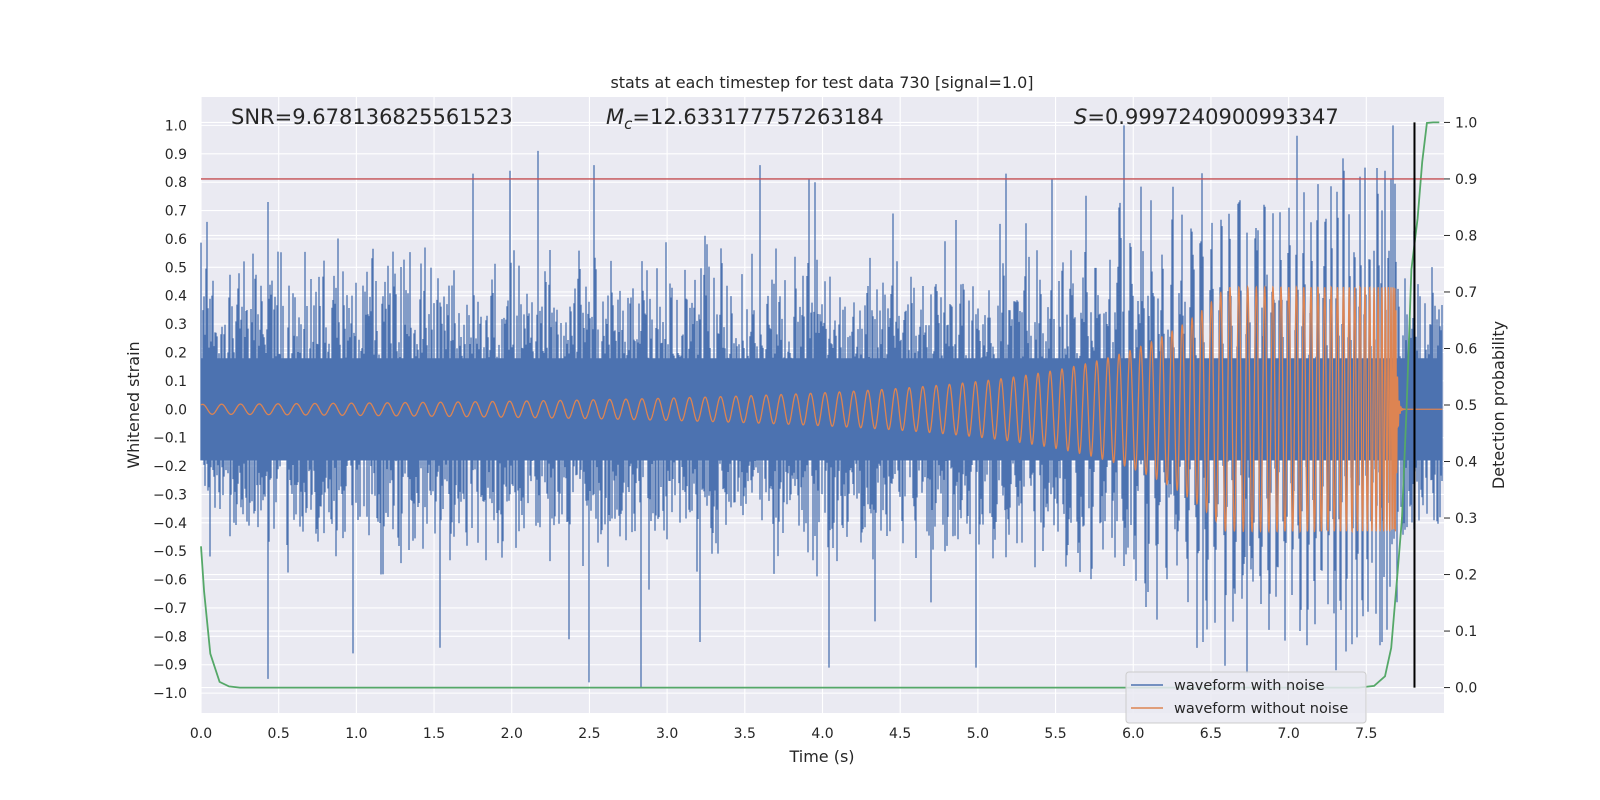 The image size is (1600, 800). Describe the element at coordinates (372, 117) in the screenshot. I see `snr-annotation: SNR=9.678136825561523` at that location.